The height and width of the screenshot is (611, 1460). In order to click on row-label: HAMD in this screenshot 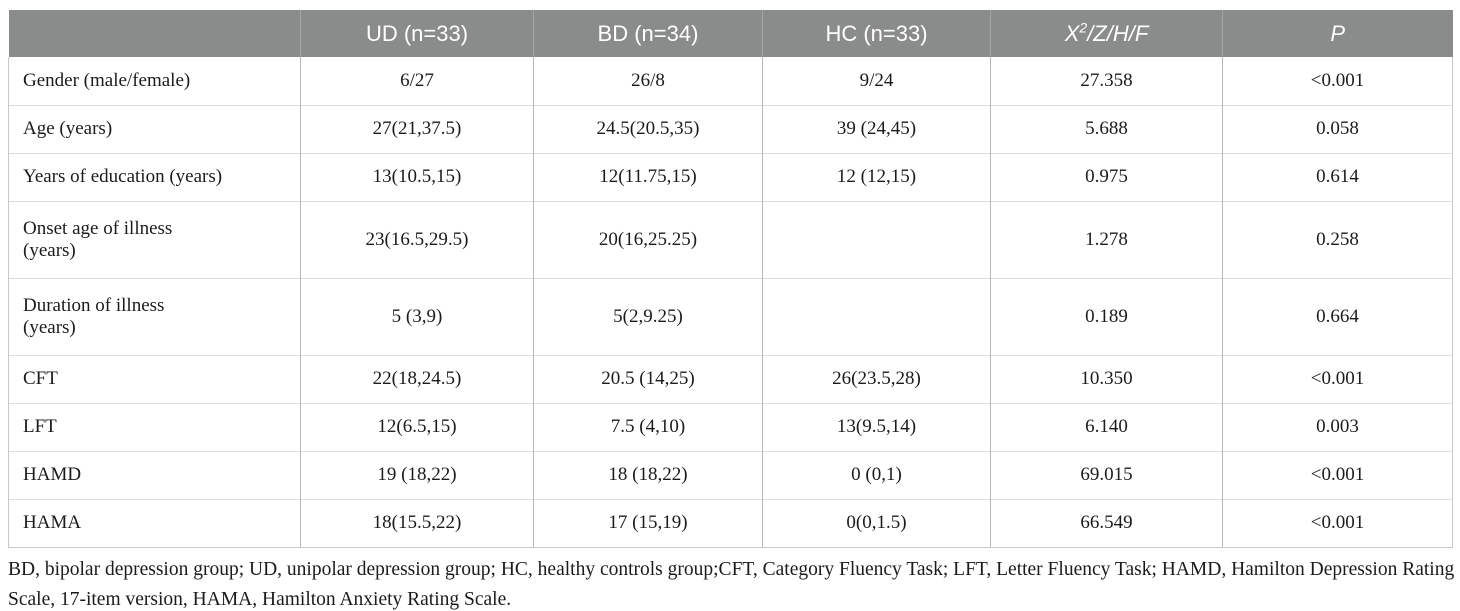, I will do `click(154, 474)`.